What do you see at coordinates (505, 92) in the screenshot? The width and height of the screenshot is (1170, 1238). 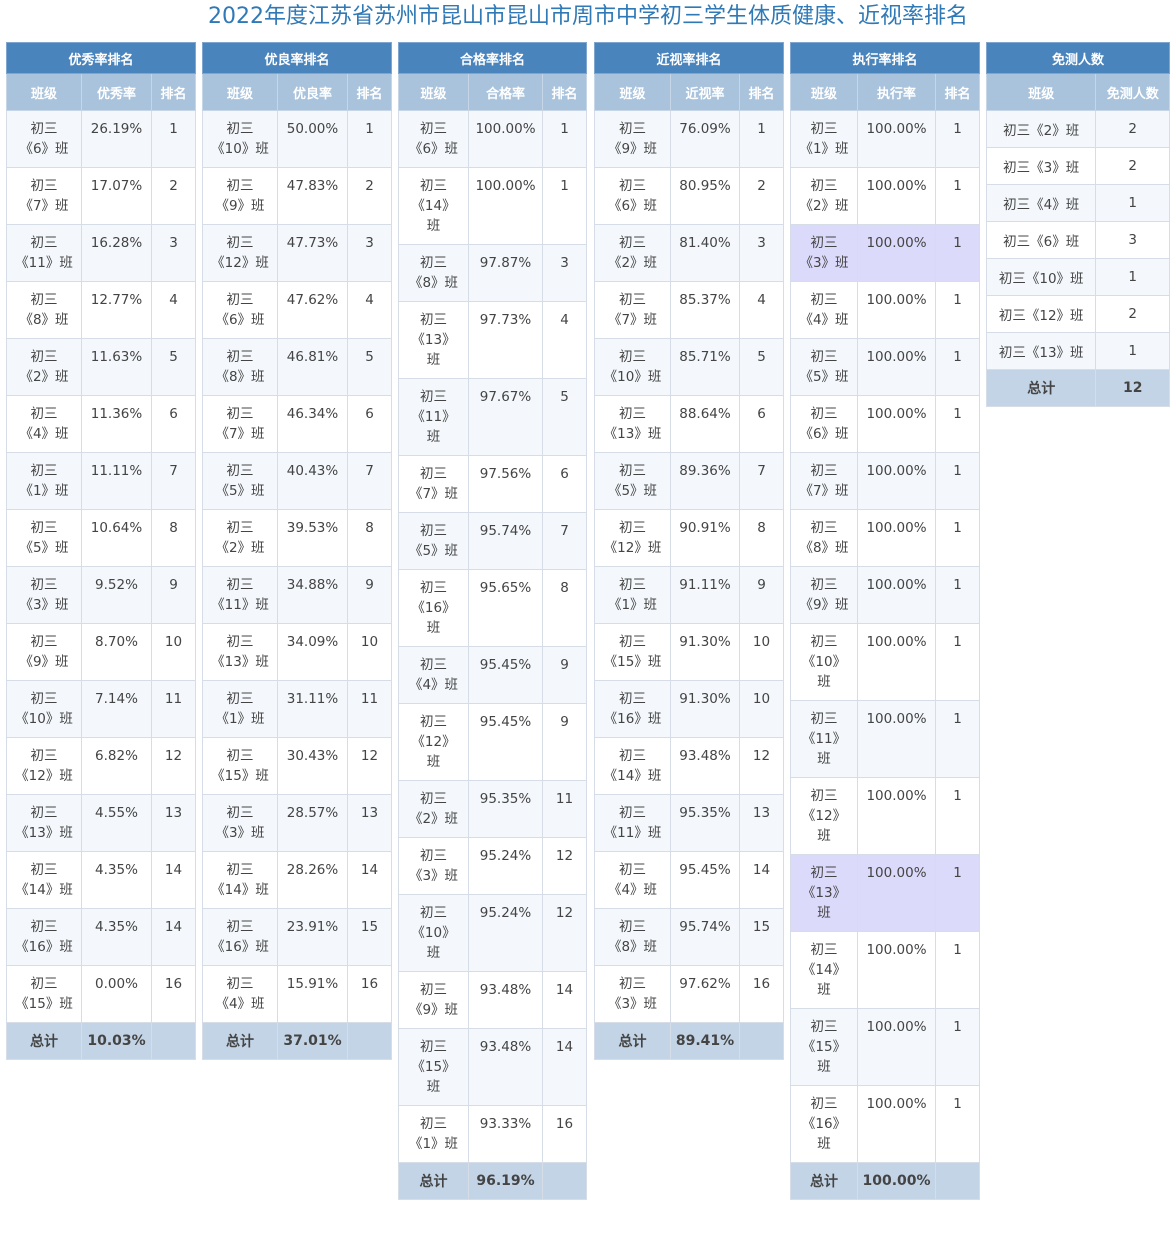 I see `column-header-value: 合格率` at bounding box center [505, 92].